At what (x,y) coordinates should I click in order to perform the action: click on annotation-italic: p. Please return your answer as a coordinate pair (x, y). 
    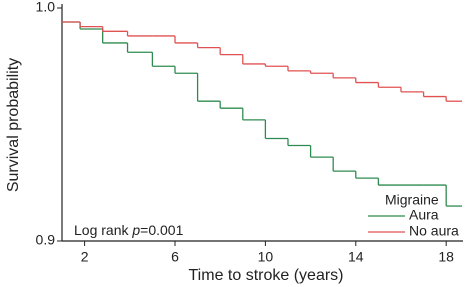
    Looking at the image, I should click on (135, 230).